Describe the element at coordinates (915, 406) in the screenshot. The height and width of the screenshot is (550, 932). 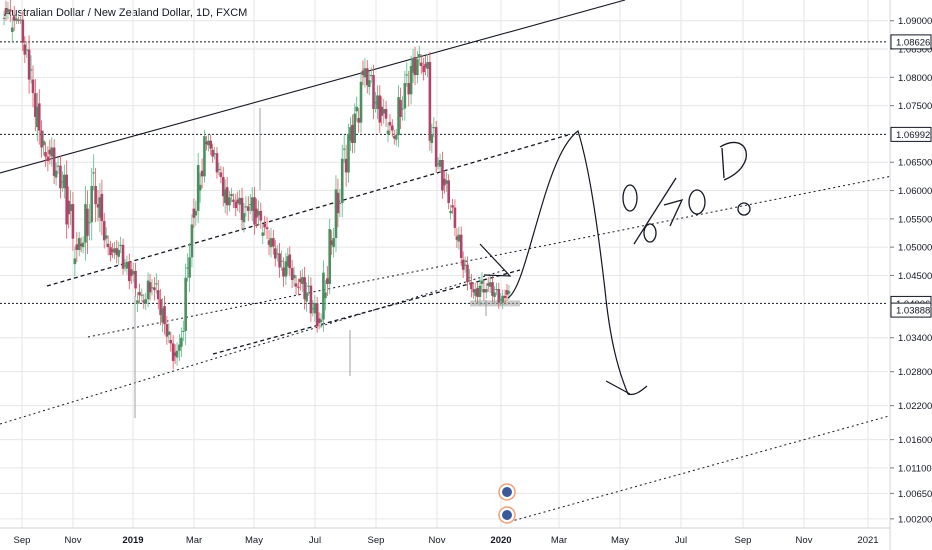
I see `price-tick-label: 1.02200` at that location.